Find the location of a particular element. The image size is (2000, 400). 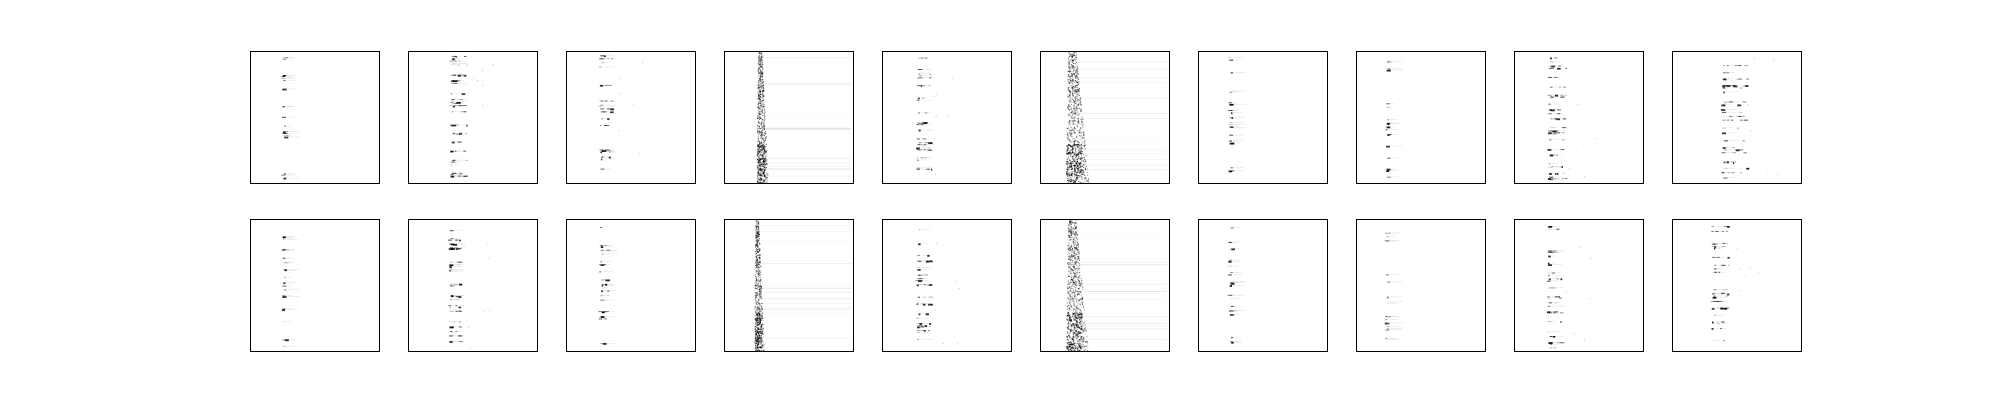

spectrogram-panel-r1-c2 is located at coordinates (473, 117).